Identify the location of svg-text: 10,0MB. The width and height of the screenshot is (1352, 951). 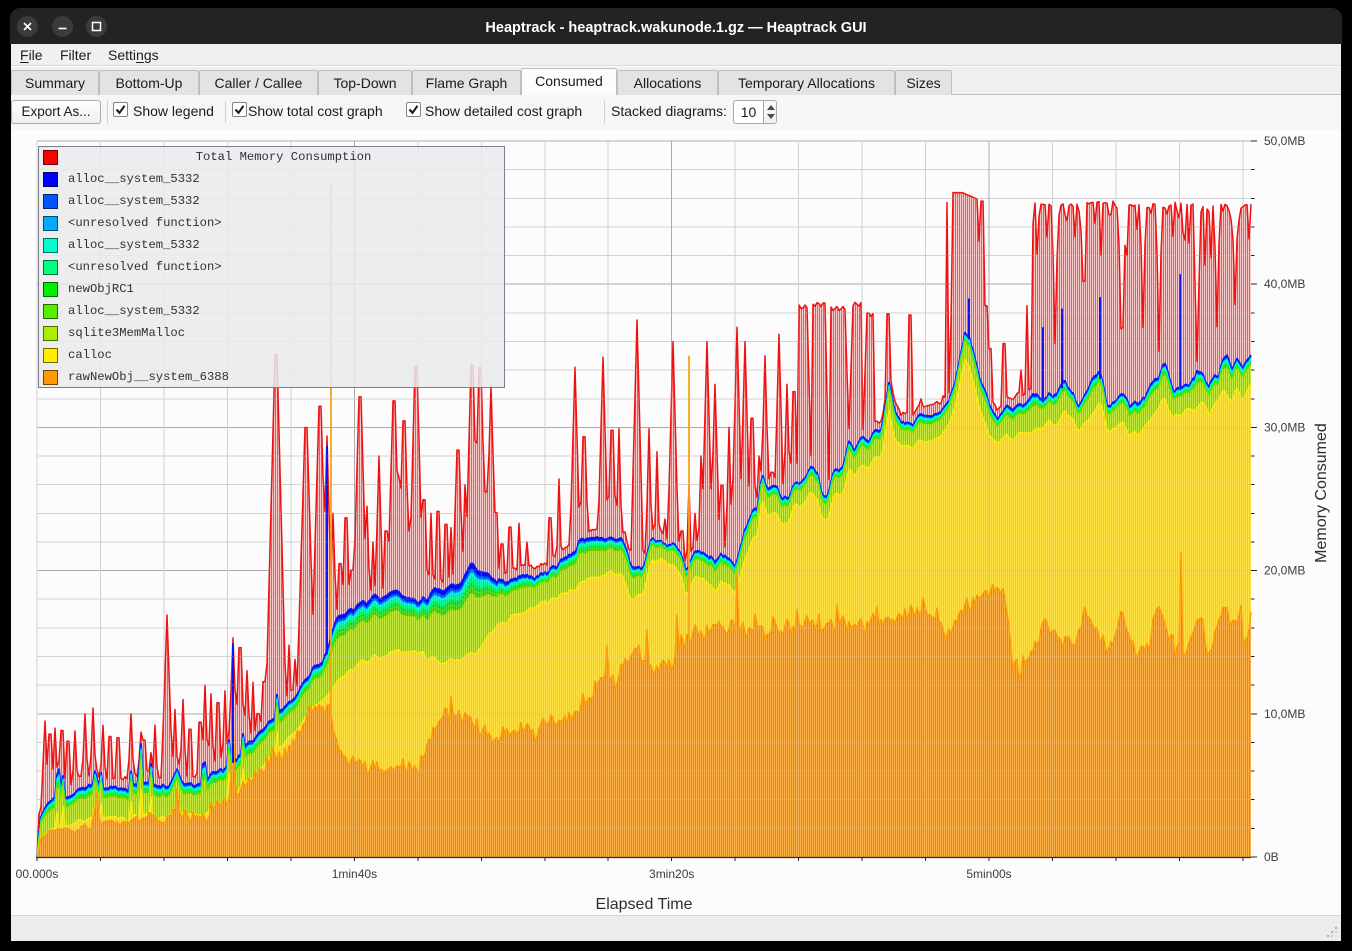
(1284, 714).